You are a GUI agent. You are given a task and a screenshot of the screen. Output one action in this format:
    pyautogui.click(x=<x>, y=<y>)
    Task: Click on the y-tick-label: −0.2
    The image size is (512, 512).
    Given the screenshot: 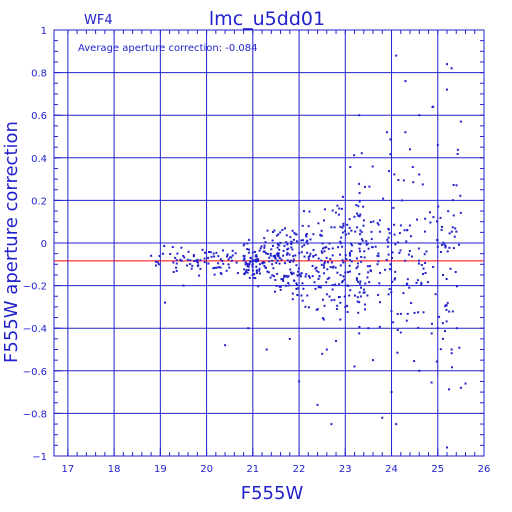 What is the action you would take?
    pyautogui.click(x=35, y=287)
    